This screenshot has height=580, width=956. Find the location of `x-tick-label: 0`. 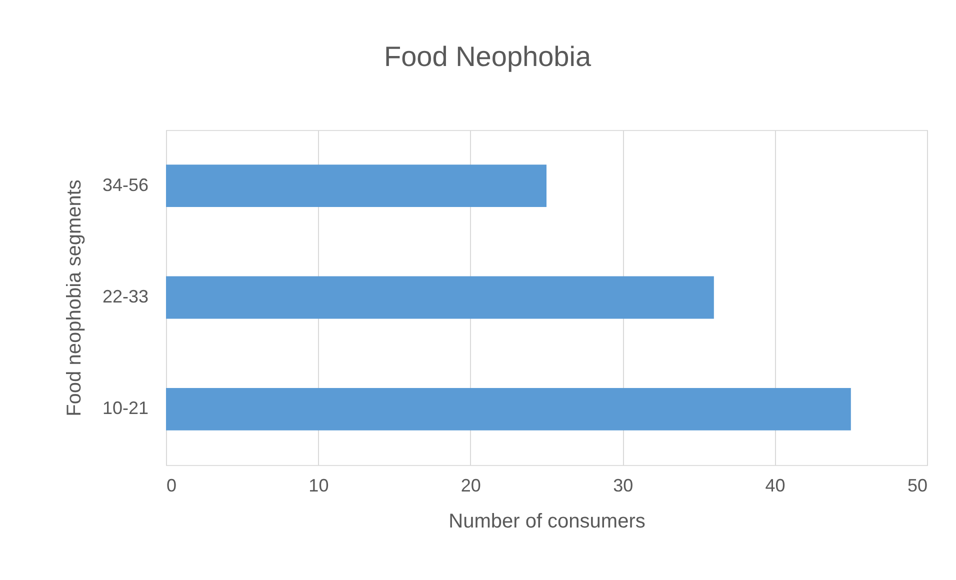

x-tick-label: 0 is located at coordinates (171, 486).